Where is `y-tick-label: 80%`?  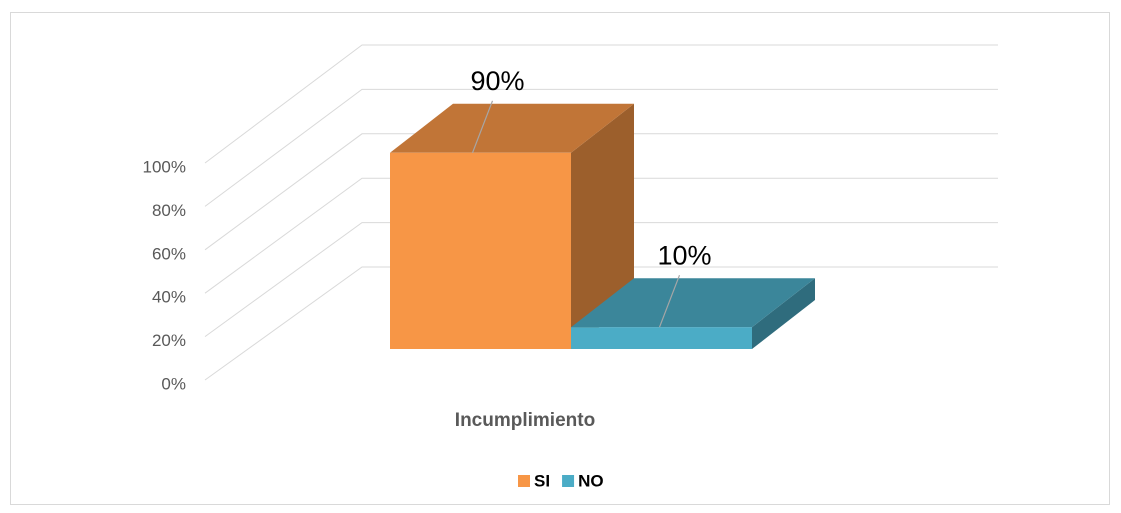
y-tick-label: 80% is located at coordinates (169, 210).